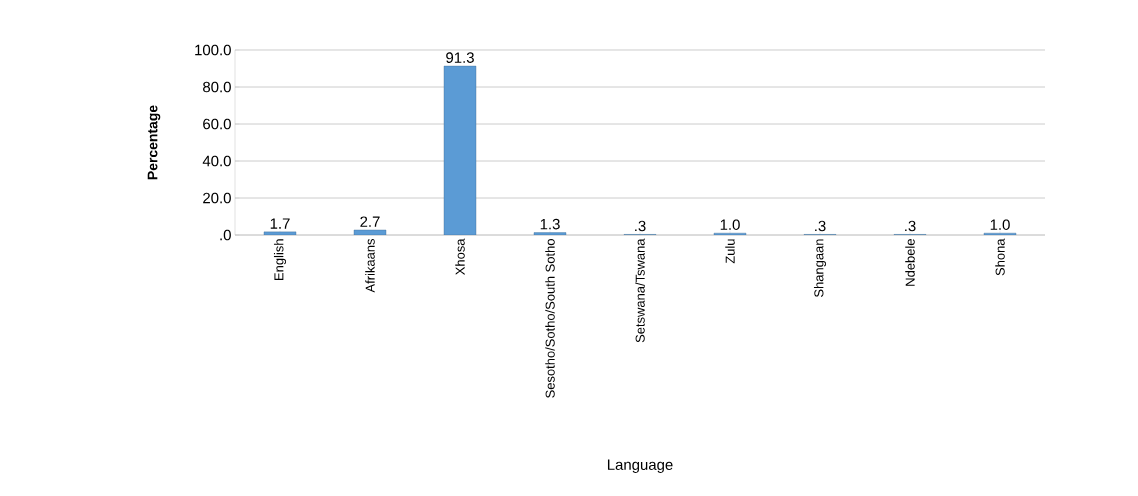 The height and width of the screenshot is (496, 1138). What do you see at coordinates (550, 224) in the screenshot?
I see `data-label: 1.3` at bounding box center [550, 224].